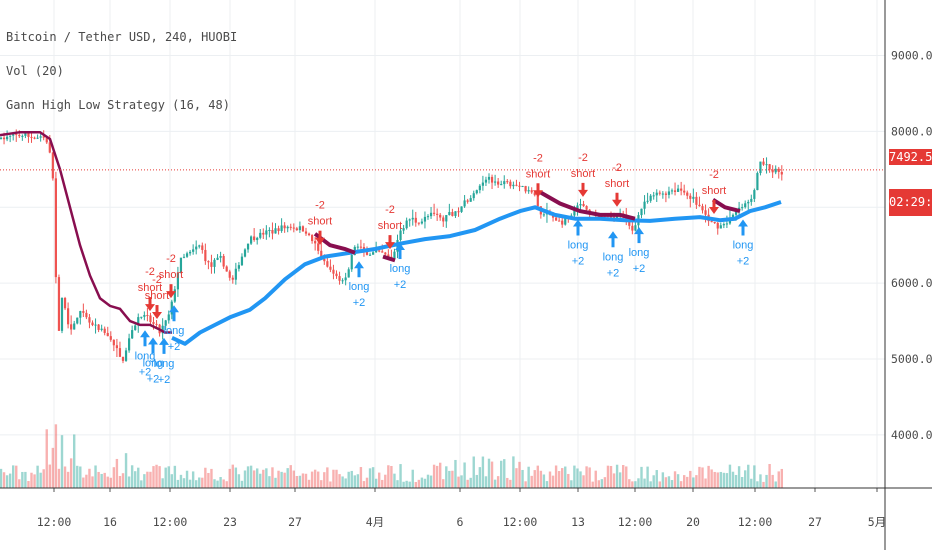 The width and height of the screenshot is (932, 550). I want to click on long-label: long, so click(639, 253).